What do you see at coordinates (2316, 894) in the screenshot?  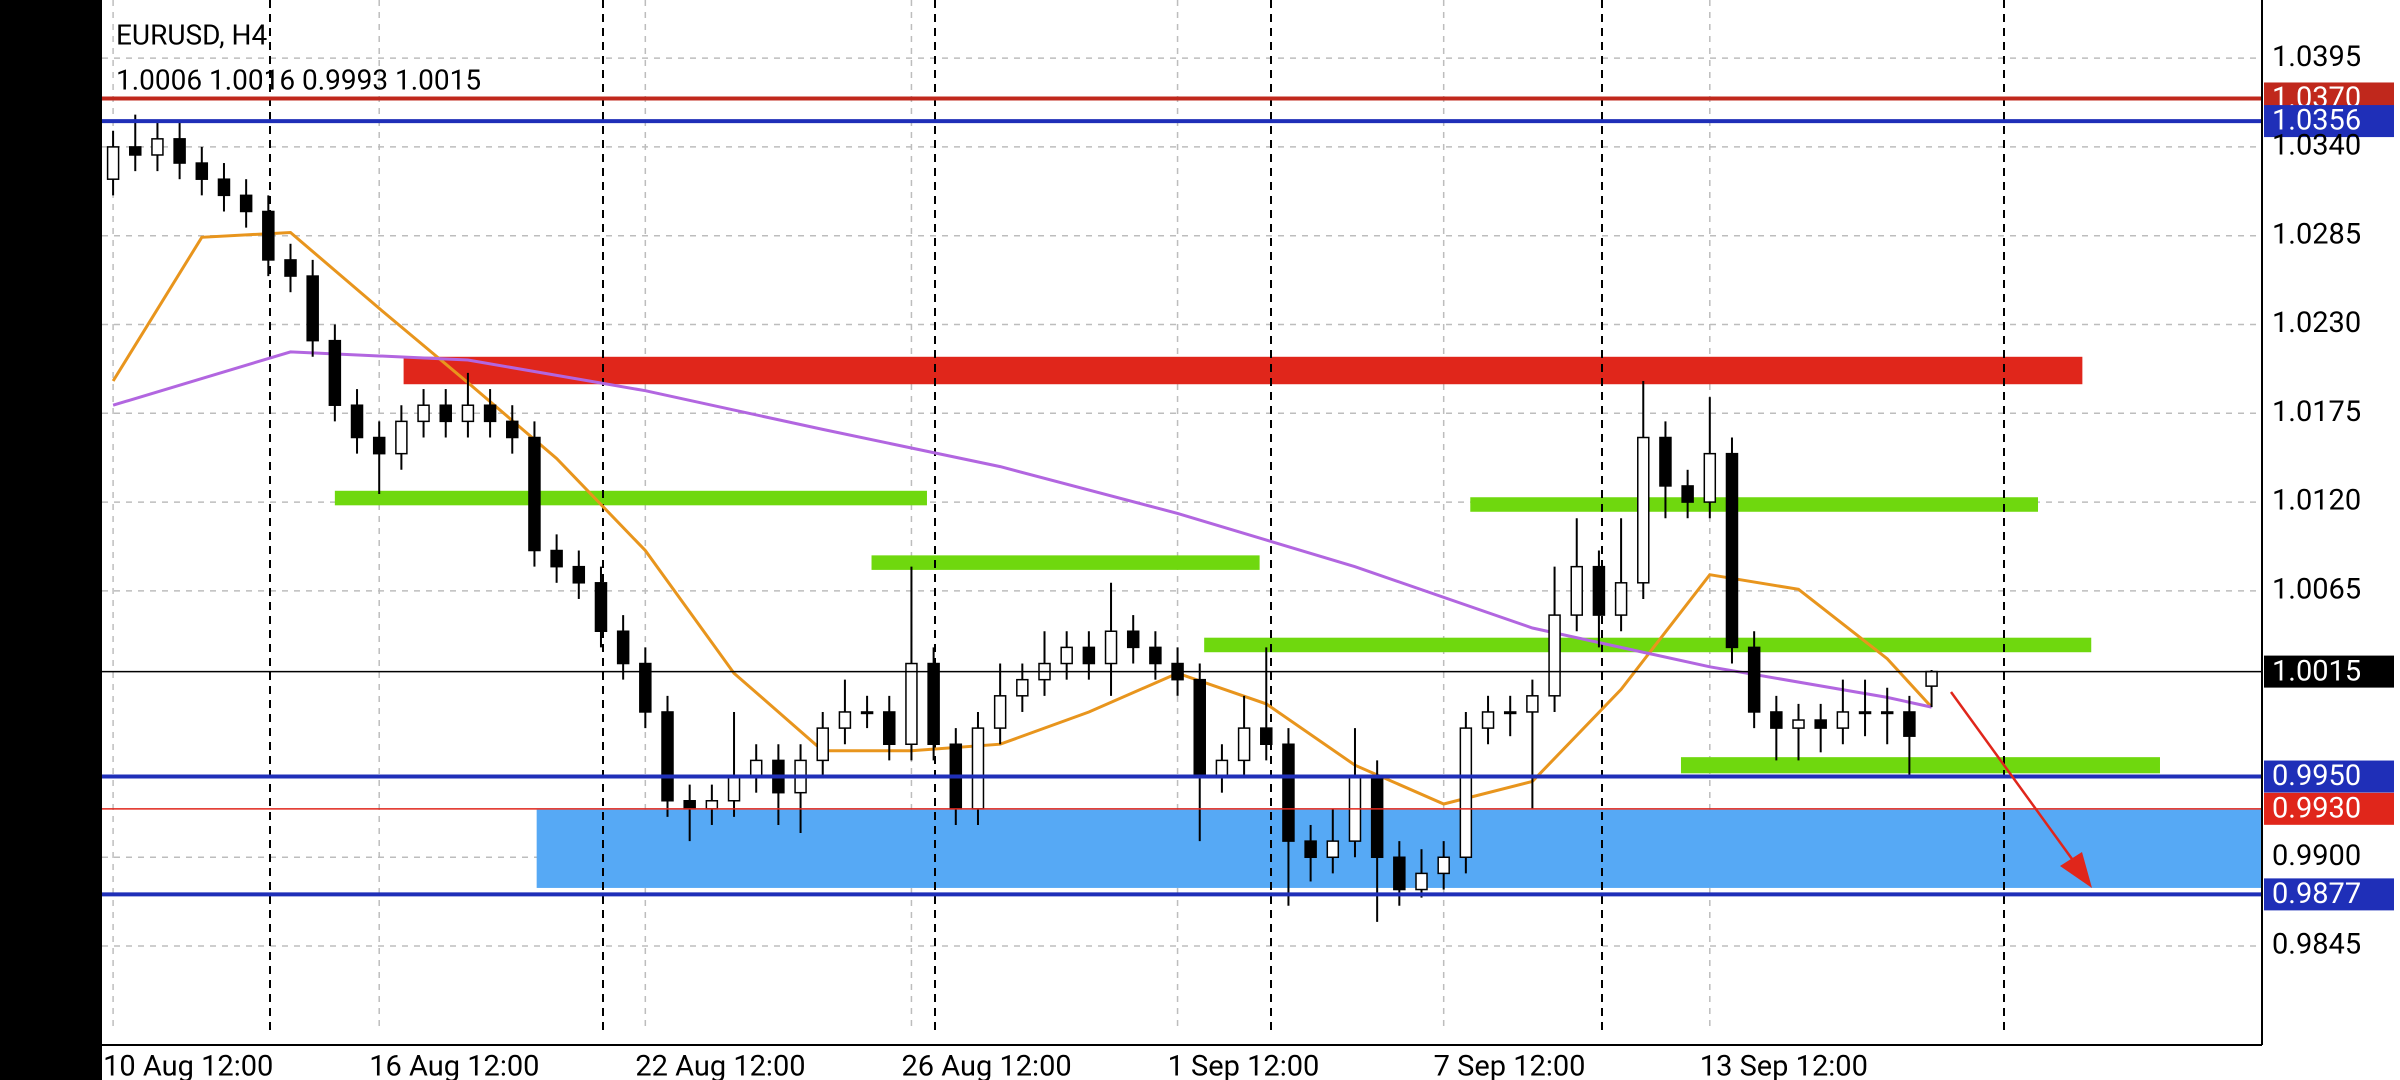 I see `price-tag-label: 0.9877` at bounding box center [2316, 894].